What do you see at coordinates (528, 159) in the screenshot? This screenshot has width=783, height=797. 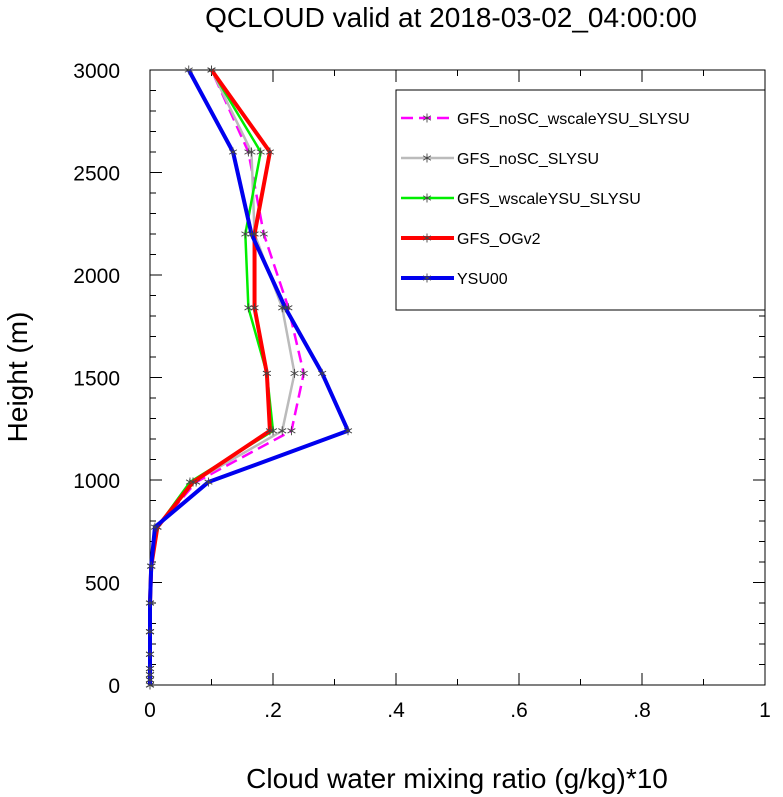 I see `legend-label: GFS_noSC_SLYSU` at bounding box center [528, 159].